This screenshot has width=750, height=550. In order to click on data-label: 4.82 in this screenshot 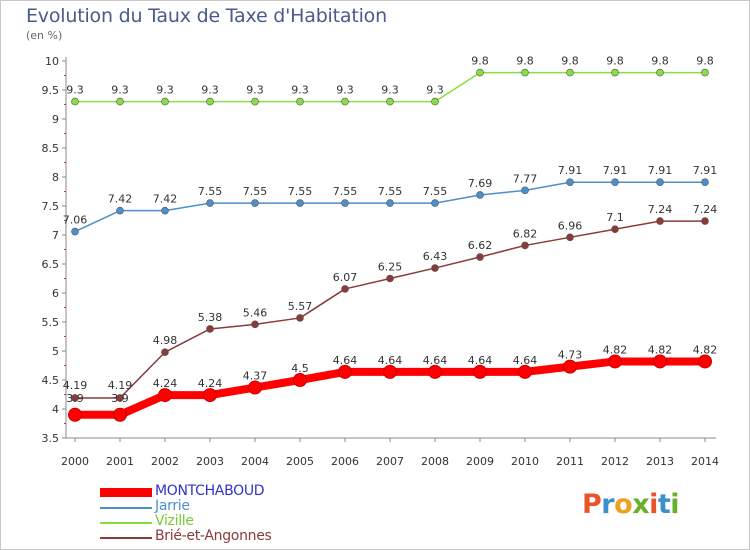, I will do `click(660, 349)`.